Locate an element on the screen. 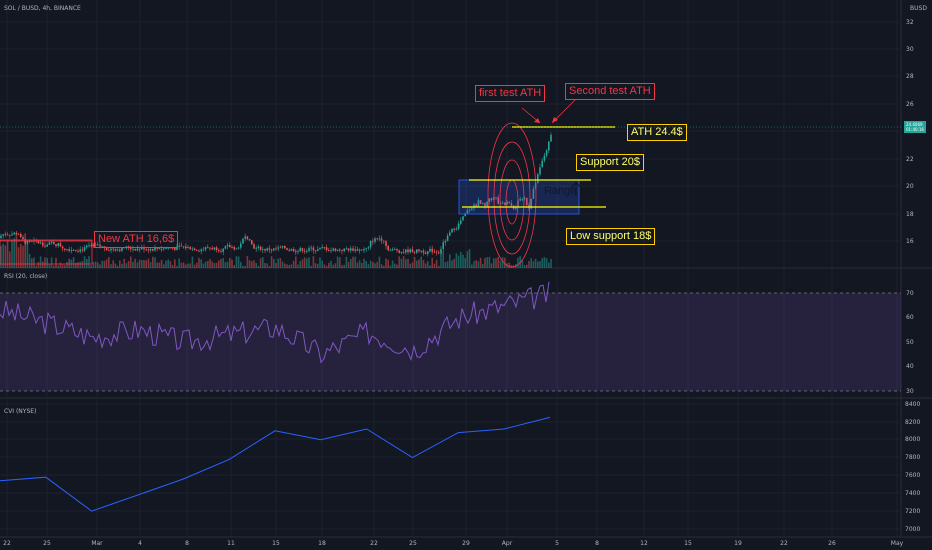 Image resolution: width=932 pixels, height=550 pixels. rsi-tick: 70 is located at coordinates (910, 293).